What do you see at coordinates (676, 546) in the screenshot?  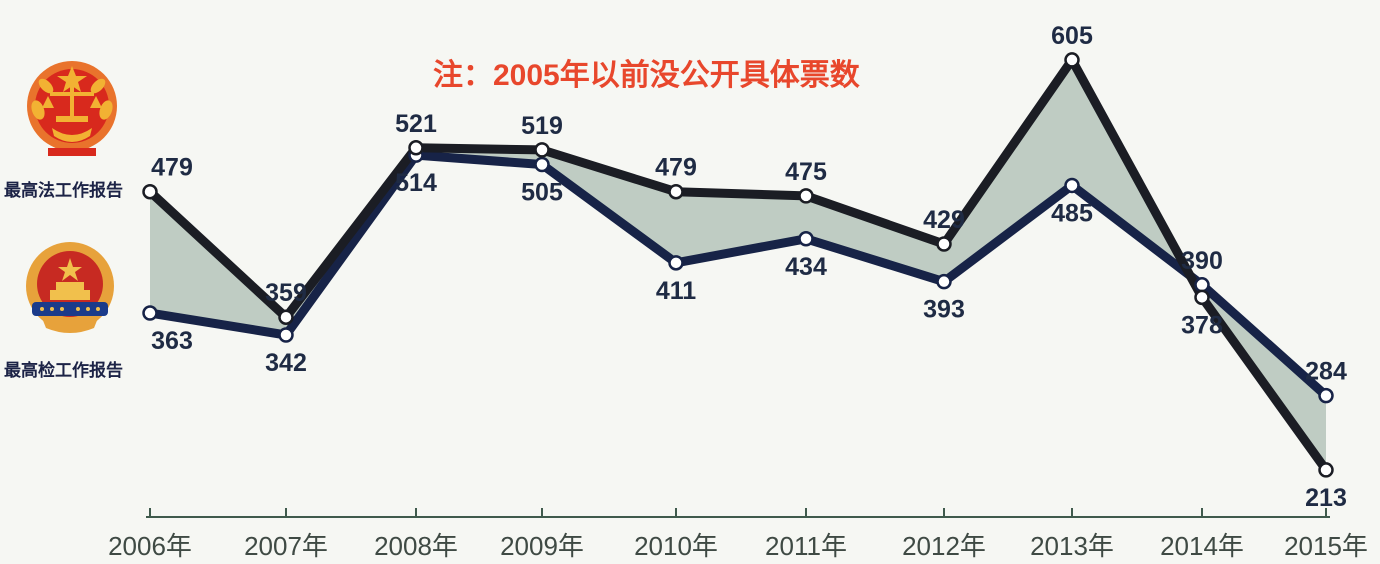 I see `x-tick-label: 2010年` at bounding box center [676, 546].